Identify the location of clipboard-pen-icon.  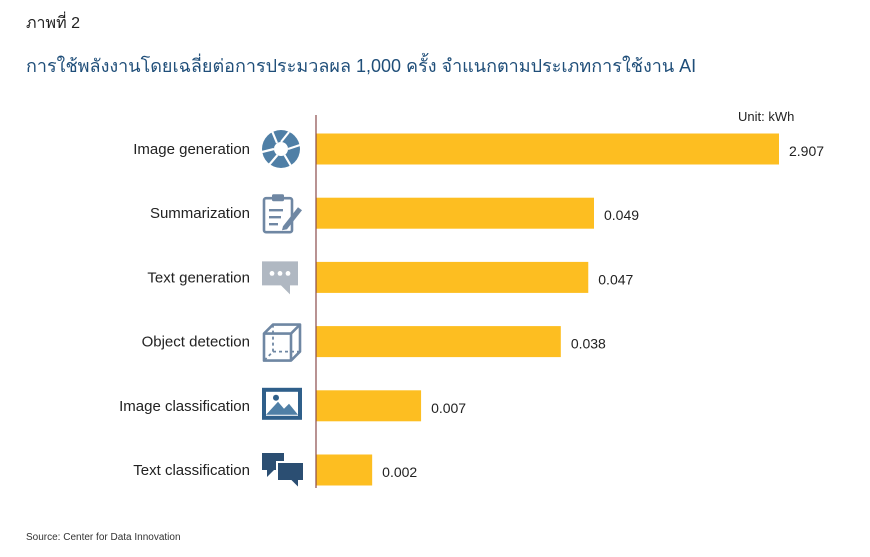
(283, 213).